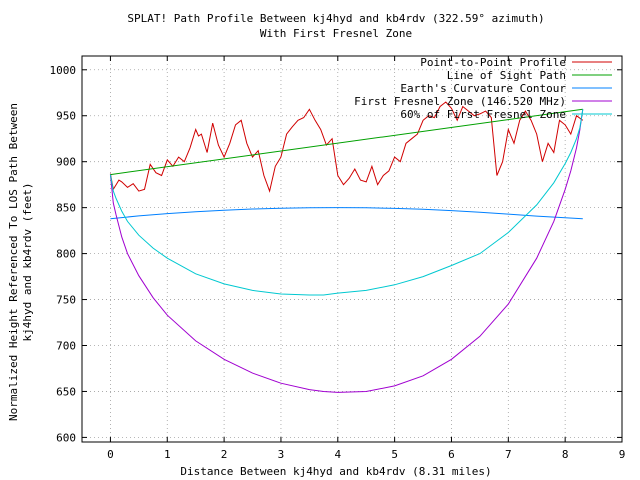  What do you see at coordinates (565, 454) in the screenshot?
I see `x-tick-label: 8` at bounding box center [565, 454].